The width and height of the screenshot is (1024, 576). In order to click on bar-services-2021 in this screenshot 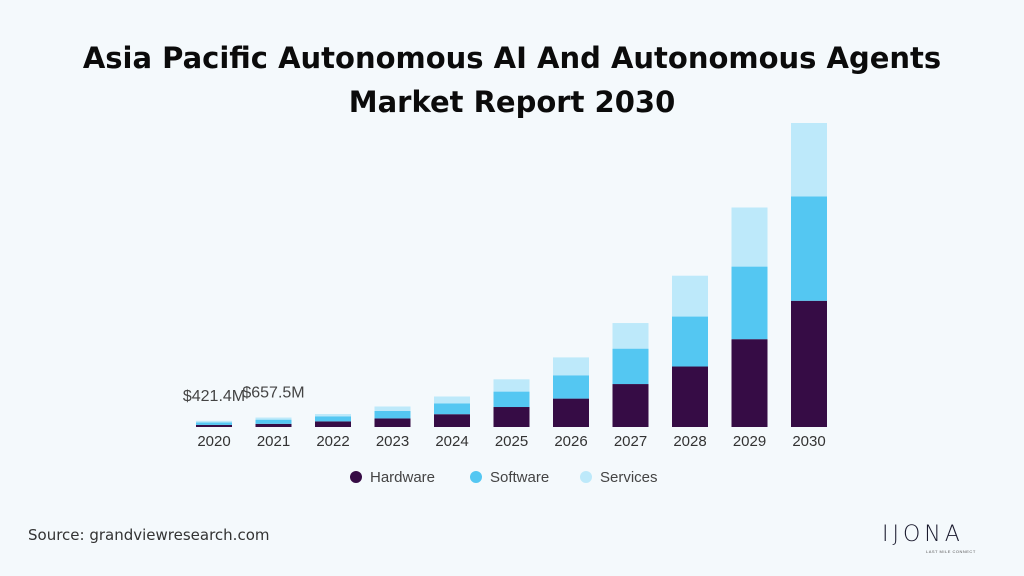, I will do `click(273, 418)`.